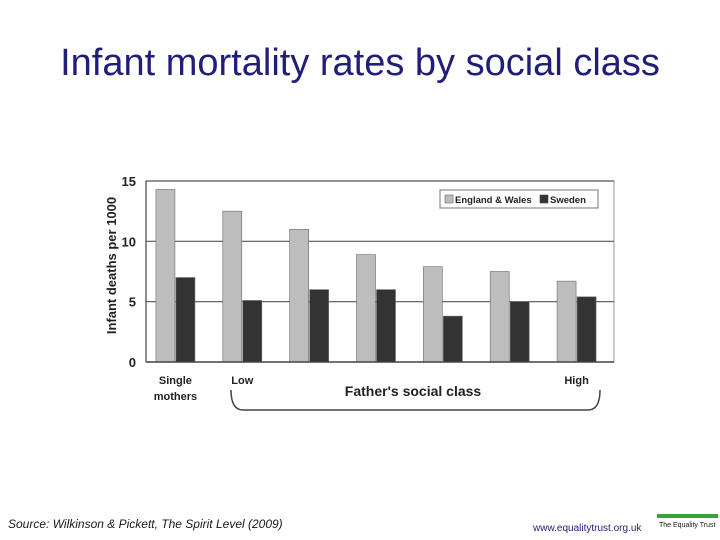  I want to click on category-labels: Single mothers Low High, so click(371, 389).